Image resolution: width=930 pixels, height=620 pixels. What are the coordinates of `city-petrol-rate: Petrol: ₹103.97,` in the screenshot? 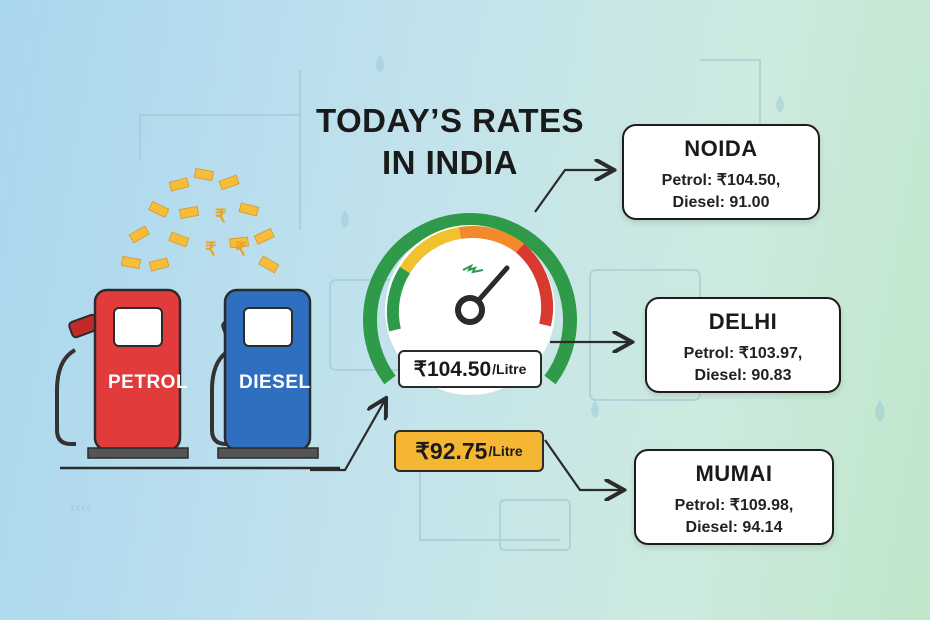 It's located at (743, 353).